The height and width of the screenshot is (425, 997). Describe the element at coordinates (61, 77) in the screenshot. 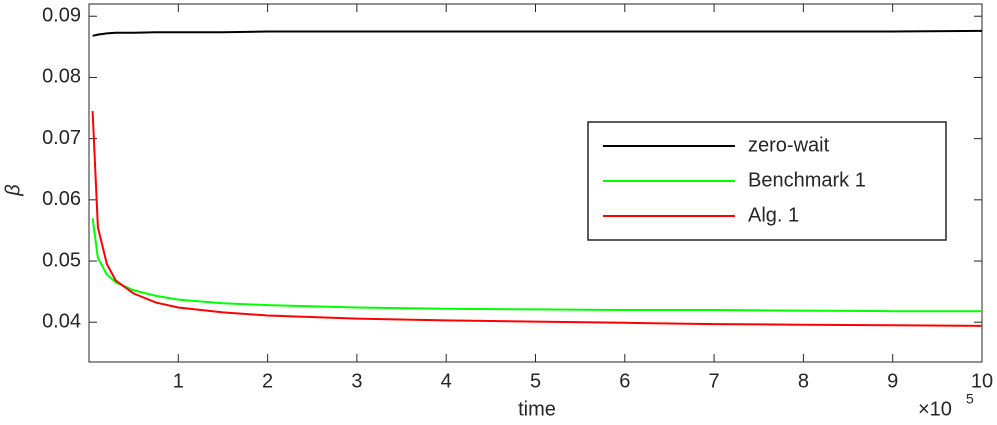

I see `y-tick-label: 0.08` at that location.